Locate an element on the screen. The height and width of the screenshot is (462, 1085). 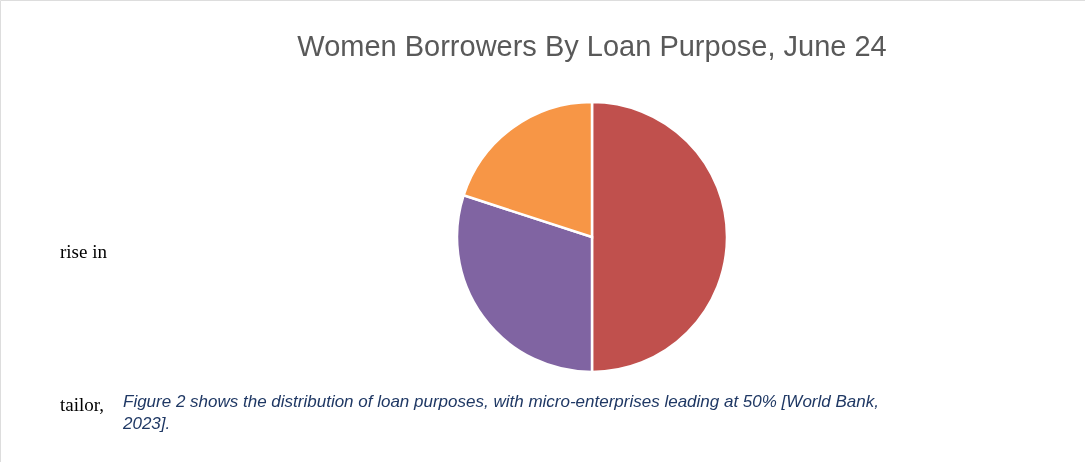
caption: Figure 2 shows the distribution of loan purposes, with micro-enterprises leading at 50% [World Bank, 2023]. is located at coordinates (500, 412).